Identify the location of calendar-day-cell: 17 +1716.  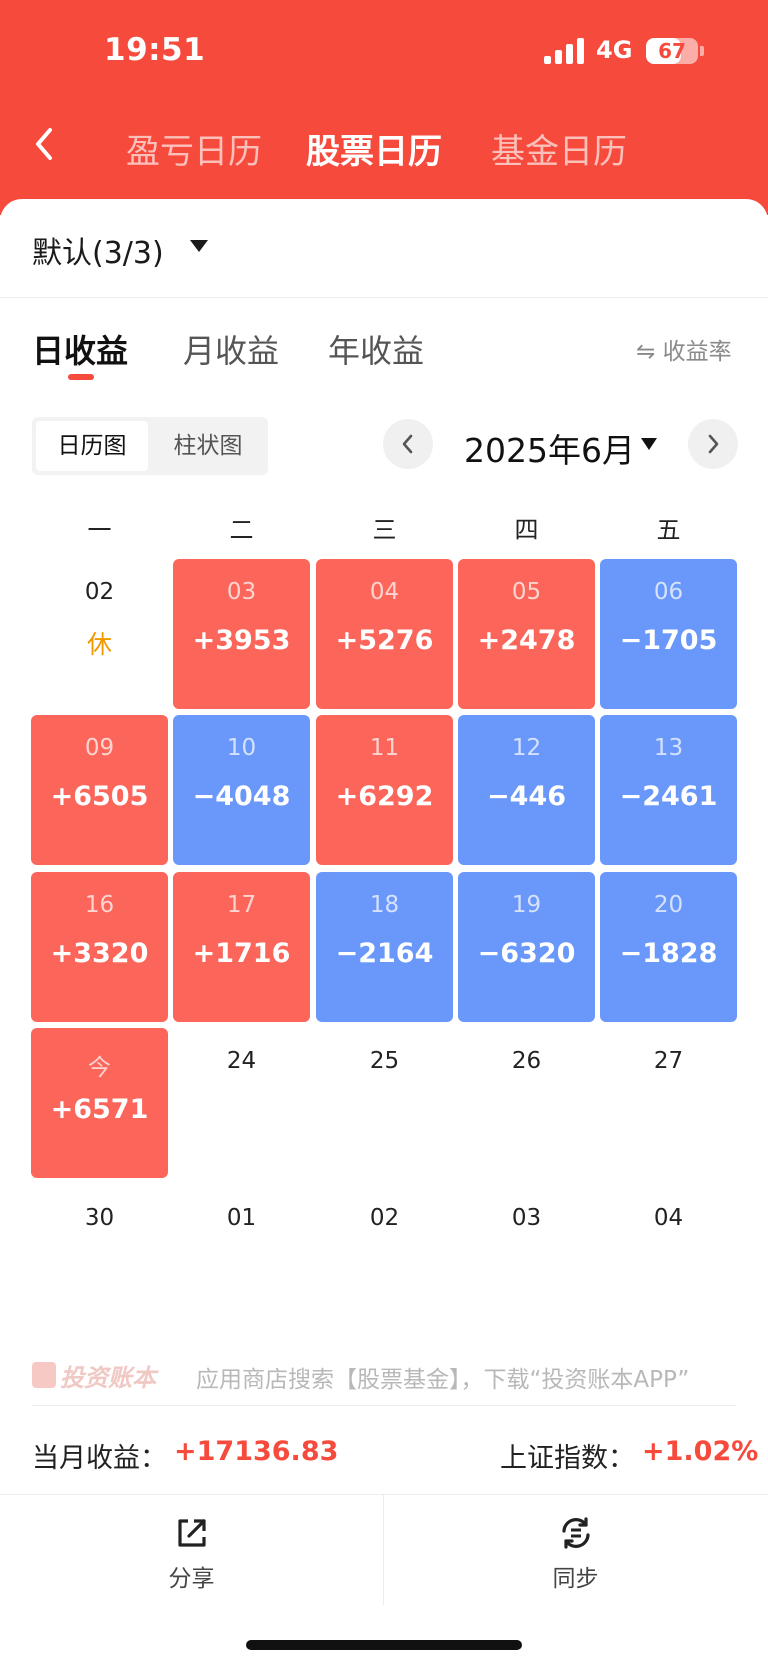
(241, 947).